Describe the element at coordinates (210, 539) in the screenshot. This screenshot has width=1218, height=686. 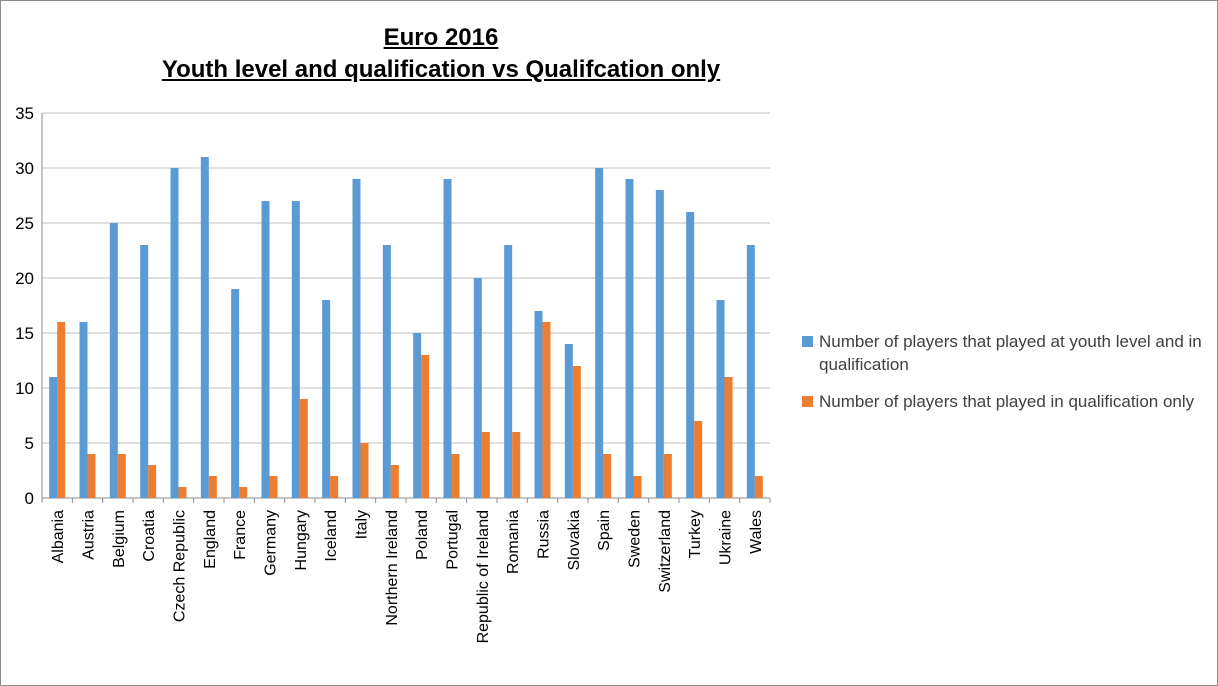
I see `x-category-label-england: England` at that location.